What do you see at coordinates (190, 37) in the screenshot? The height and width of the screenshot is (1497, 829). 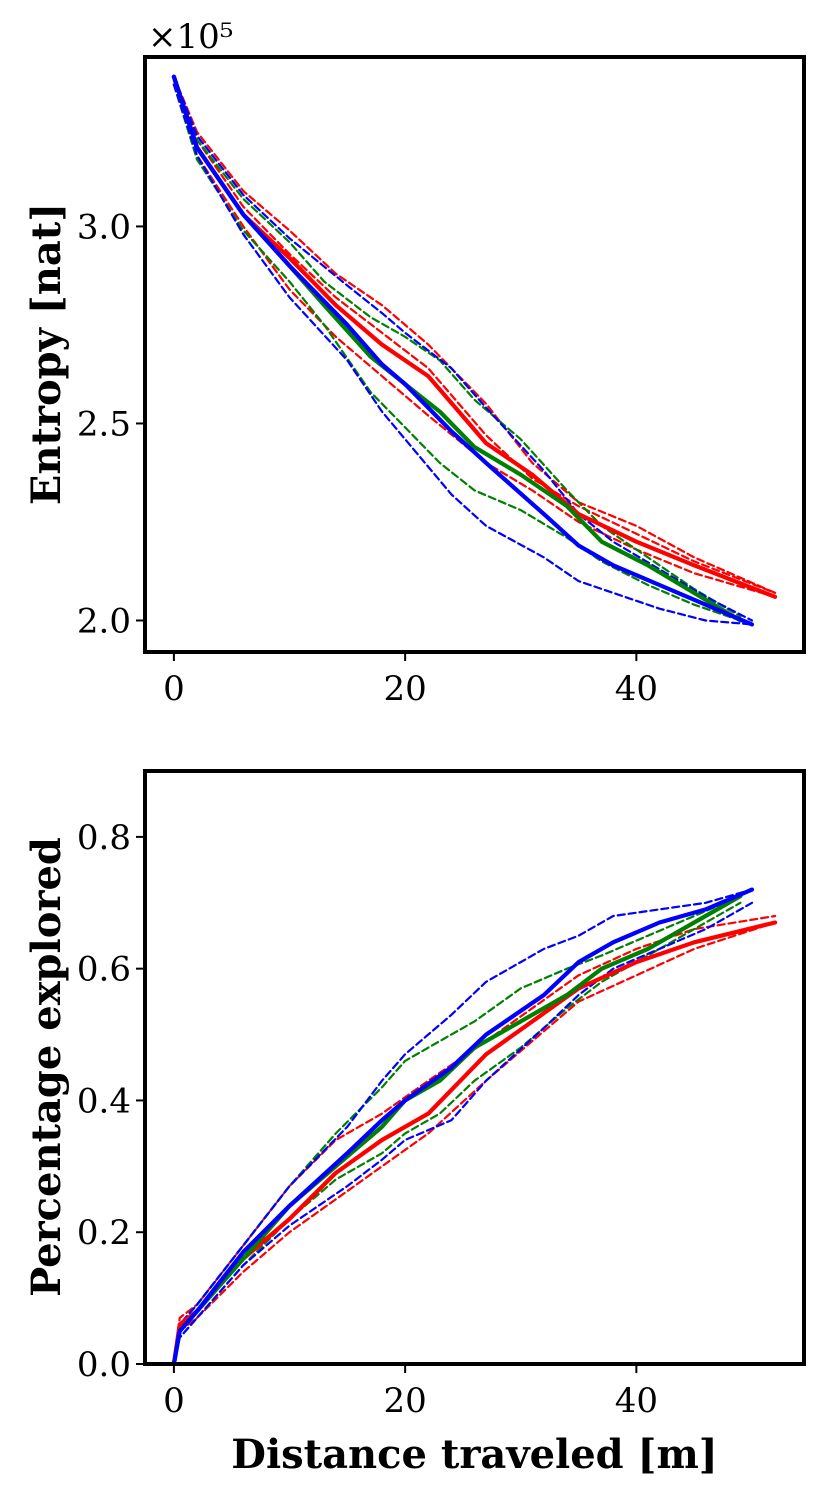 I see `y-offset-label: ×10⁵` at bounding box center [190, 37].